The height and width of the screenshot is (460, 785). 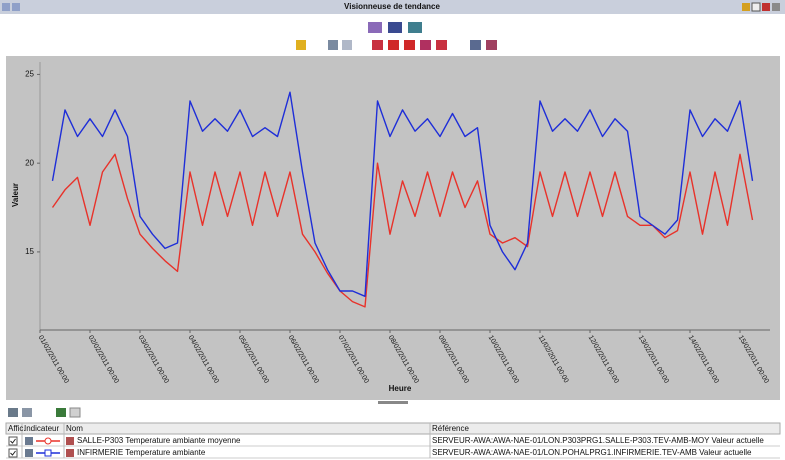 I want to click on y-tick-label: 25, so click(x=29, y=74).